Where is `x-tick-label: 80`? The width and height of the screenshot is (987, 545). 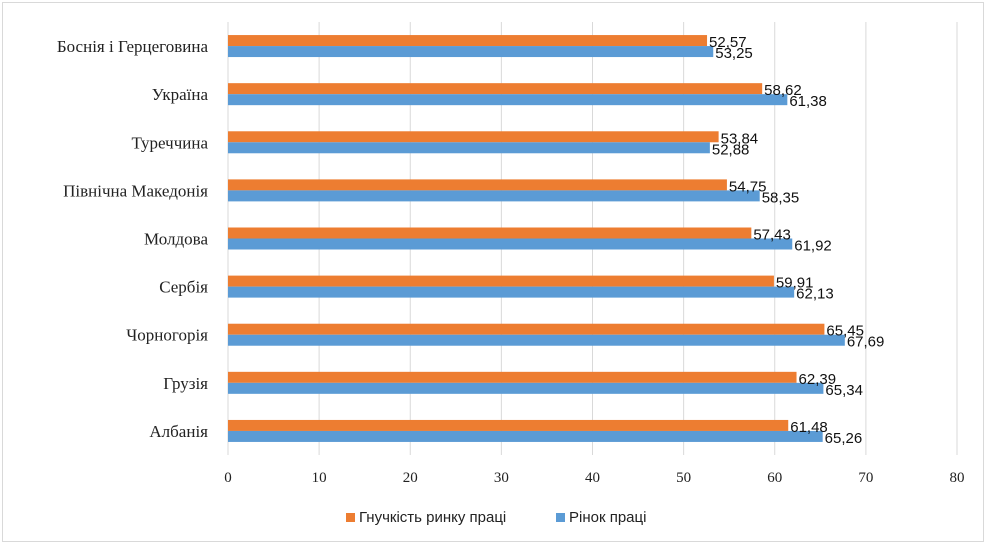
x-tick-label: 80 is located at coordinates (957, 478).